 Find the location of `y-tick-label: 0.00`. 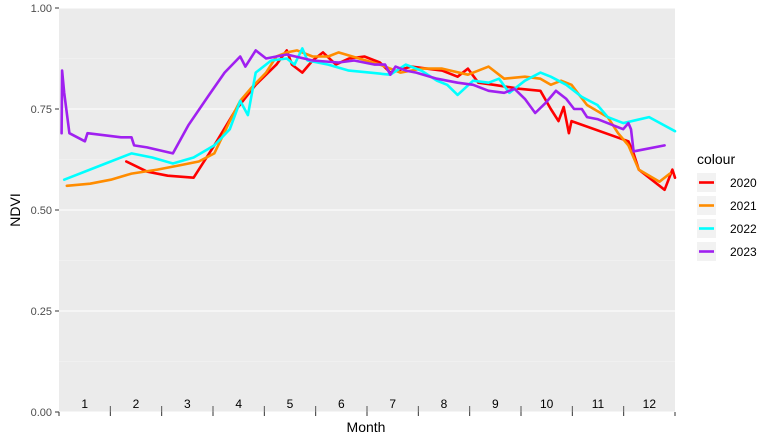

y-tick-label: 0.00 is located at coordinates (41, 413).